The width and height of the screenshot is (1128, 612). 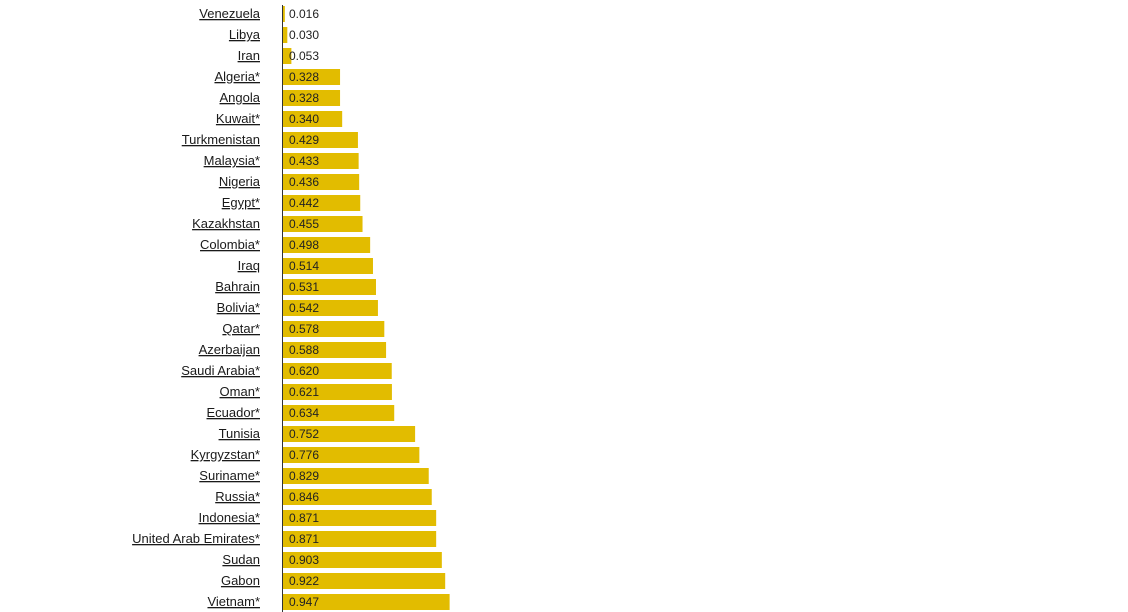 What do you see at coordinates (238, 307) in the screenshot?
I see `category-label-bolivia: Bolivia*` at bounding box center [238, 307].